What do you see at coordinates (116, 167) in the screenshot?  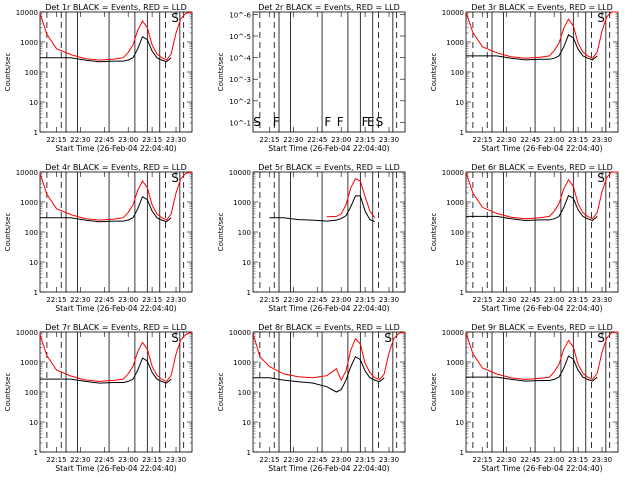 I see `chart-title: Det 4r BLACK = Events, RED = LLD` at bounding box center [116, 167].